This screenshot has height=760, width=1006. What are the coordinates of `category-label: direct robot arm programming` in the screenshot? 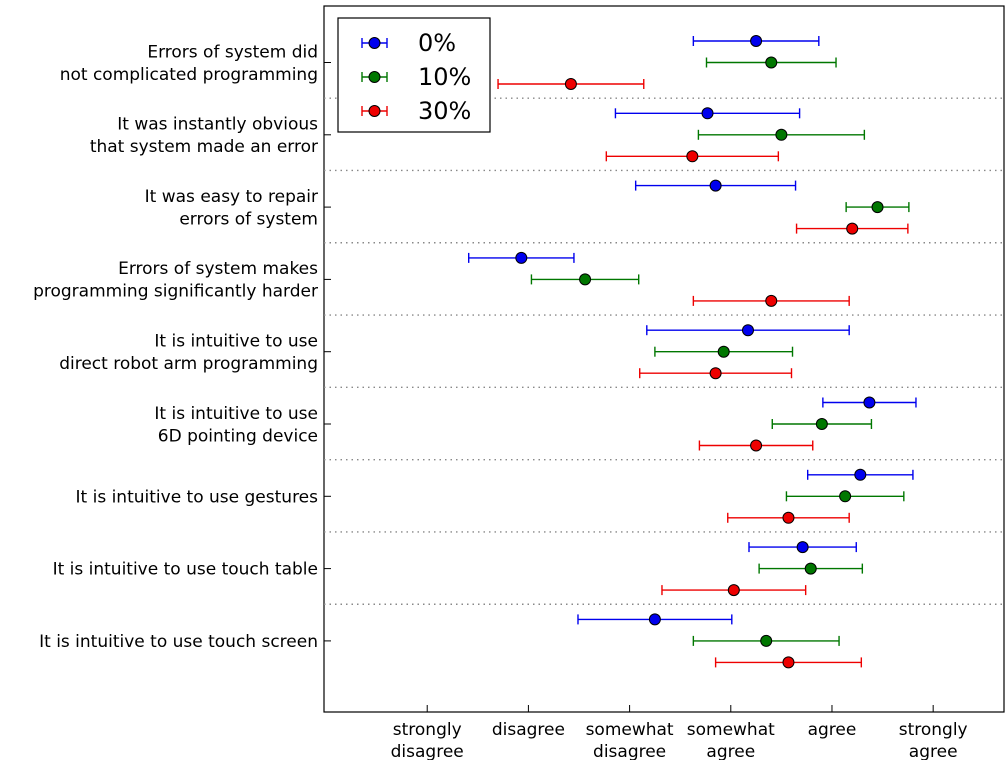 It's located at (188, 364).